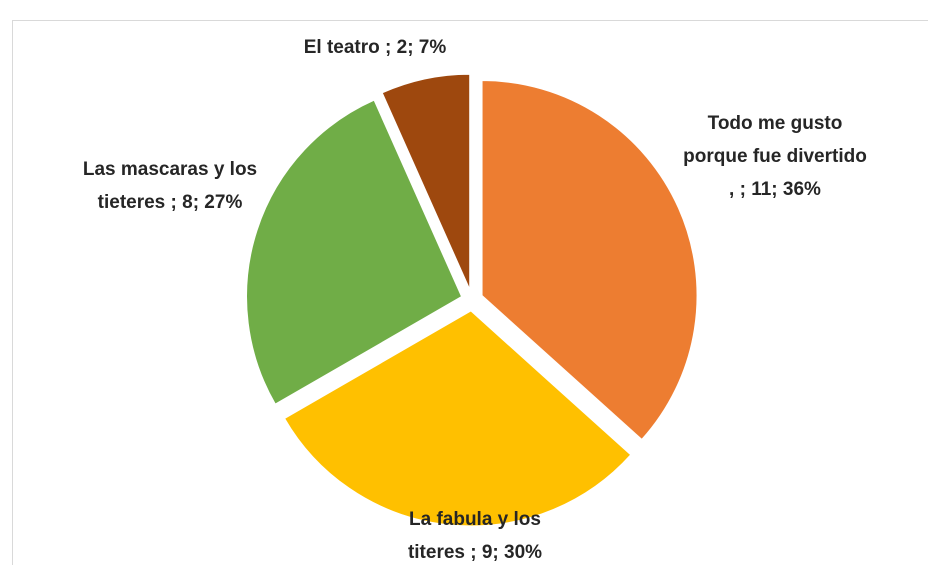  I want to click on data-label: La fabula y los titeres ; 9; 30%, so click(475, 536).